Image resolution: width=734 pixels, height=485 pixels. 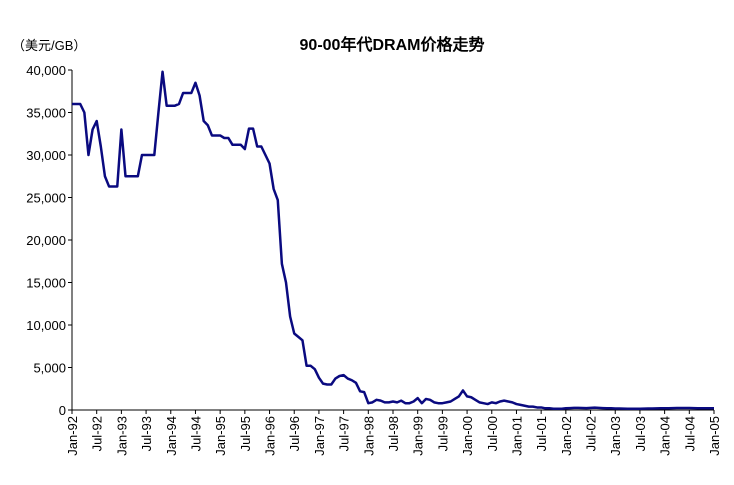 What do you see at coordinates (689, 433) in the screenshot?
I see `x-tick-label: Jul-04` at bounding box center [689, 433].